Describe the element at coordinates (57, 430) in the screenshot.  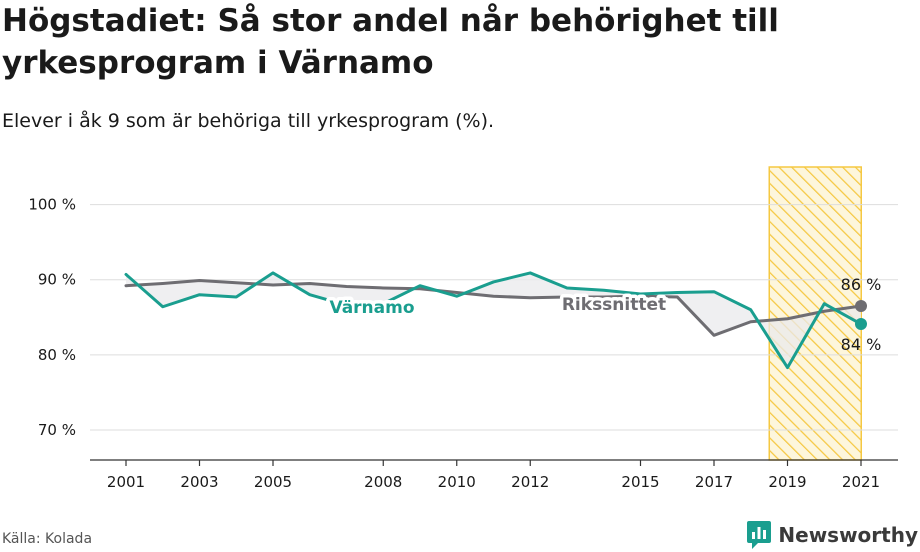
I see `y-tick-label: 70 %` at that location.